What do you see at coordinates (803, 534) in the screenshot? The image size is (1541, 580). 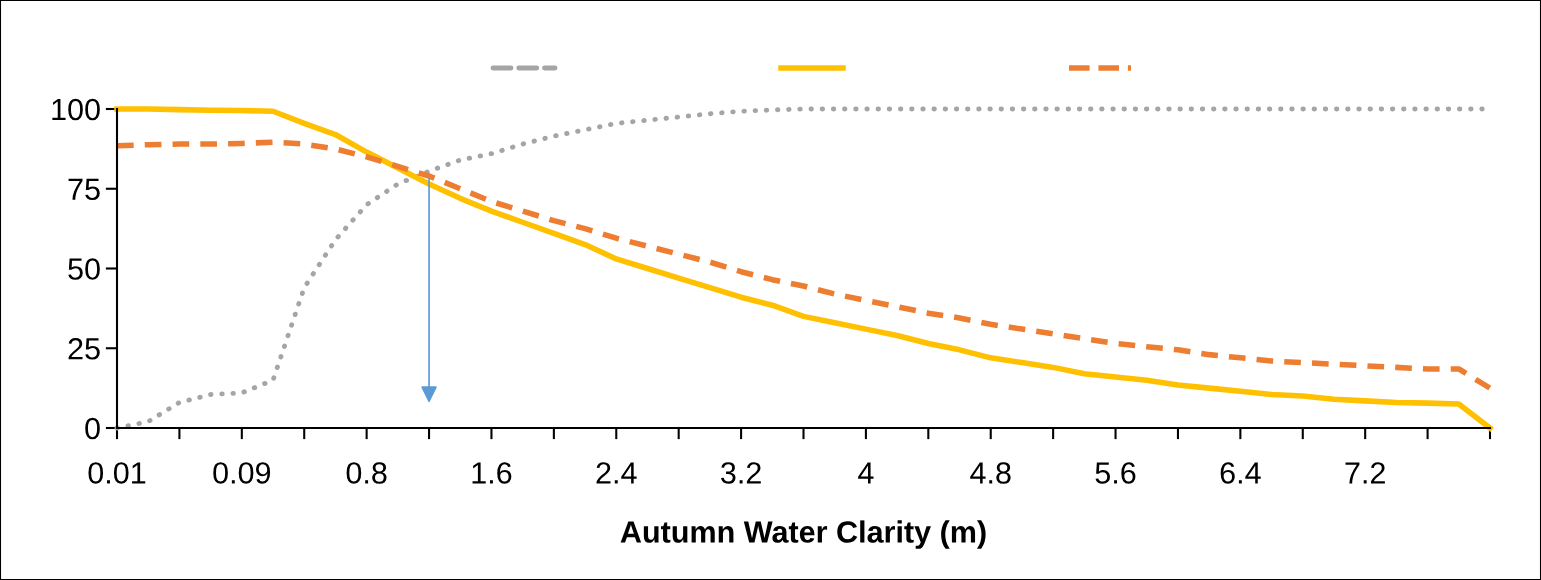 I see `x-axis-title: Autumn Water Clarity (m)` at bounding box center [803, 534].